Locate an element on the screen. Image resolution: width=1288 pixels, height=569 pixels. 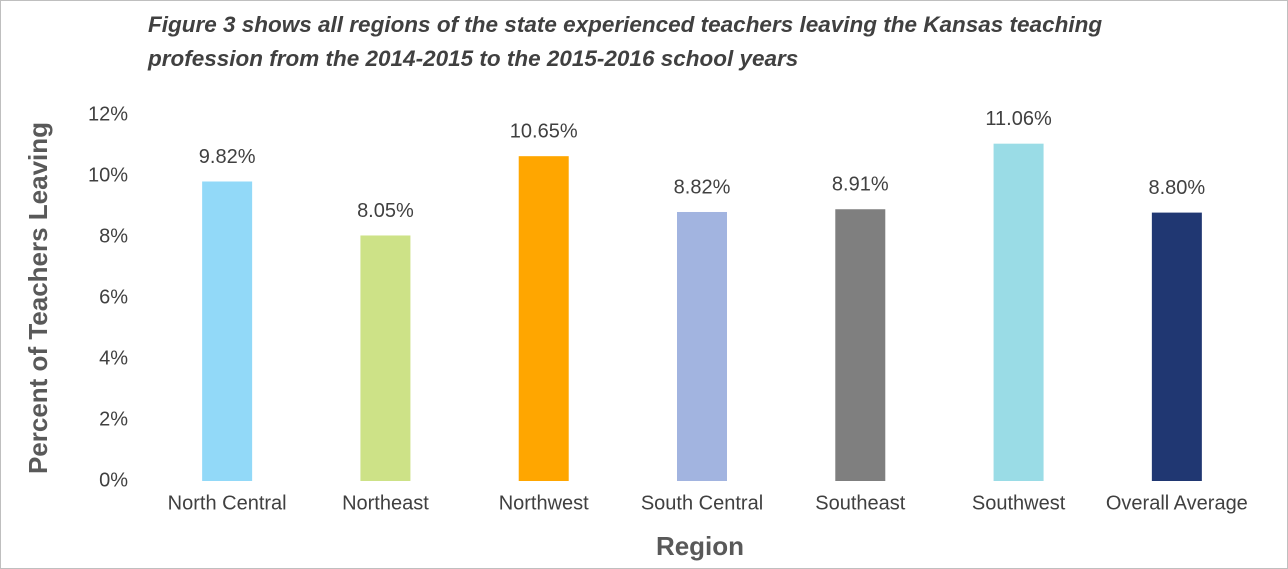
x-tick-label: Overall Average is located at coordinates (1177, 503).